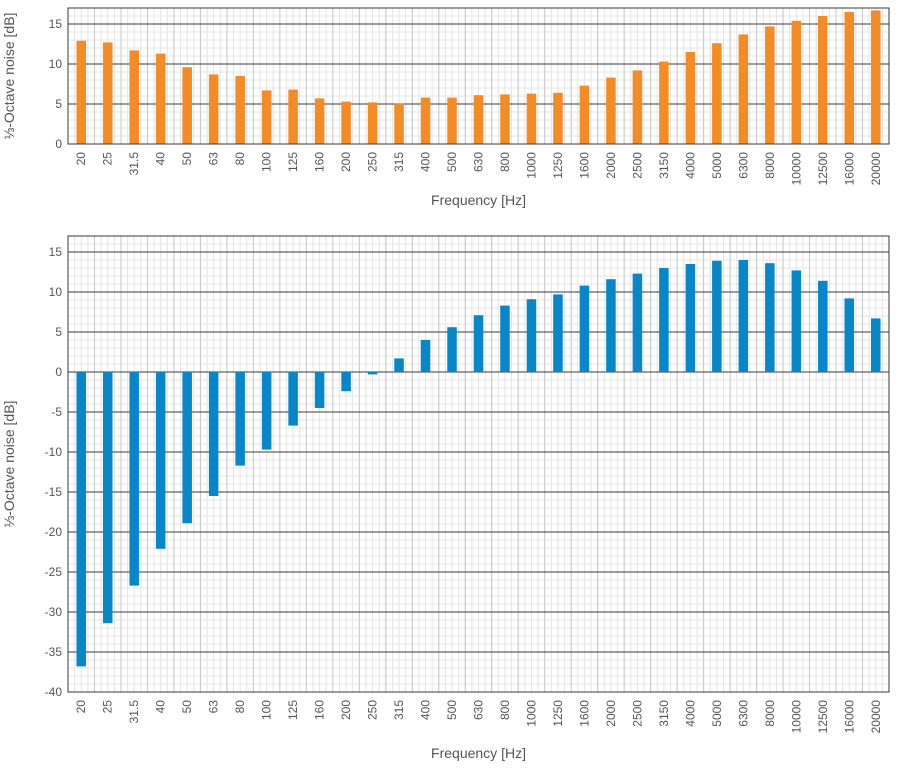  Describe the element at coordinates (214, 159) in the screenshot. I see `x-tick-label: 63` at that location.